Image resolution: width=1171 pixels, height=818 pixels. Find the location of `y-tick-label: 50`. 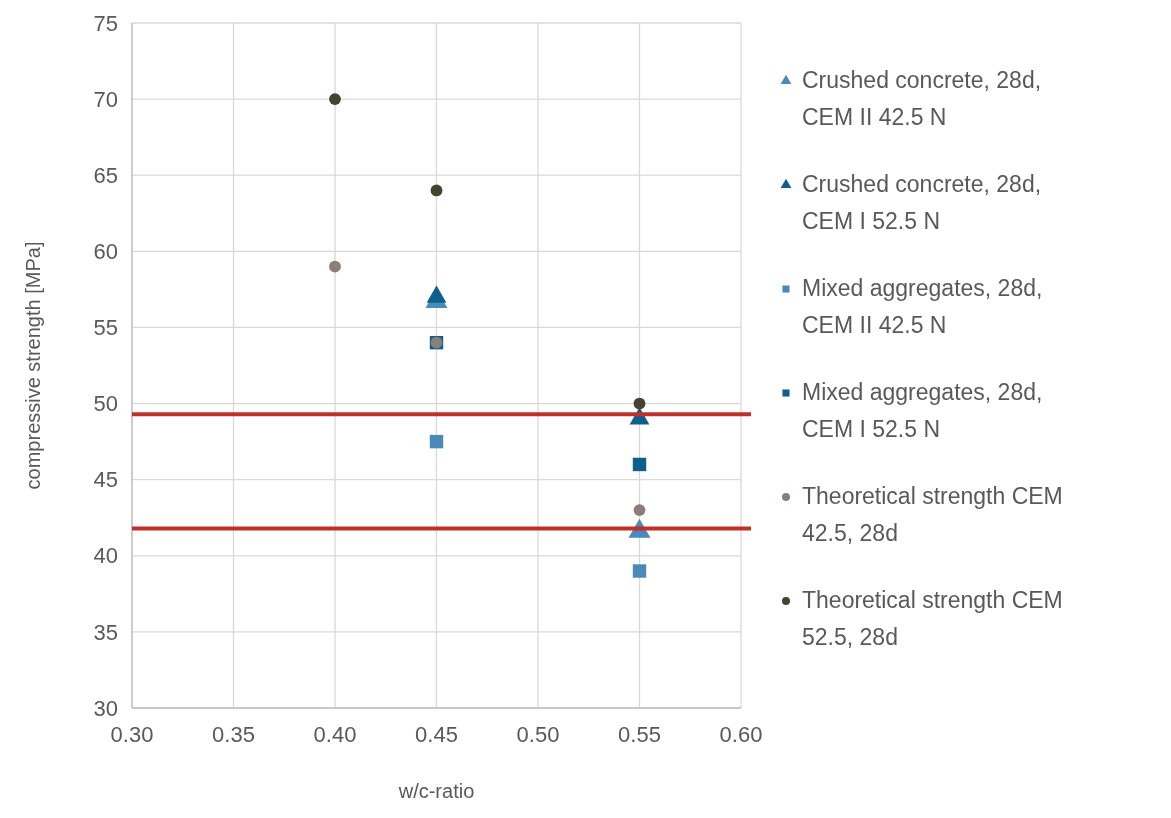

y-tick-label: 50 is located at coordinates (105, 404).